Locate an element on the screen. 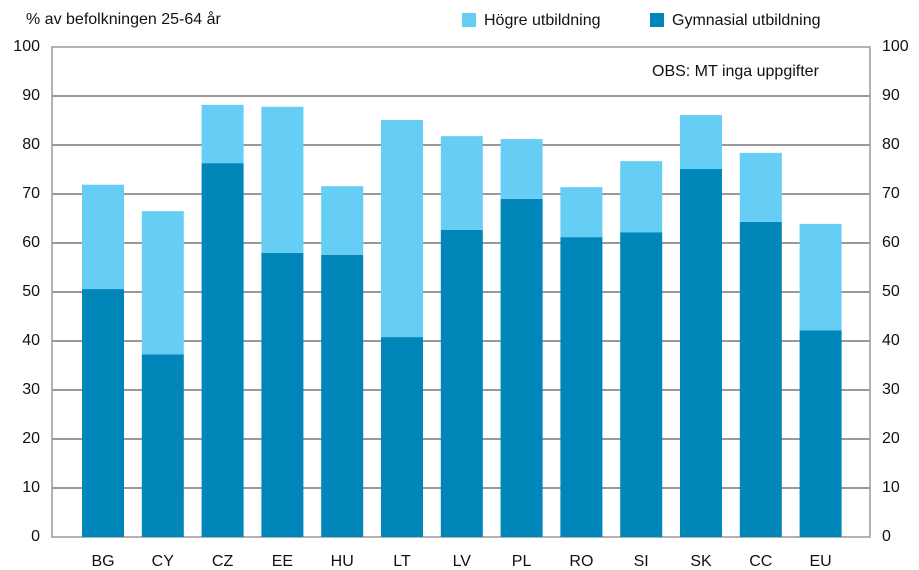 The image size is (919, 570). y2-tick-label: 80 is located at coordinates (891, 144).